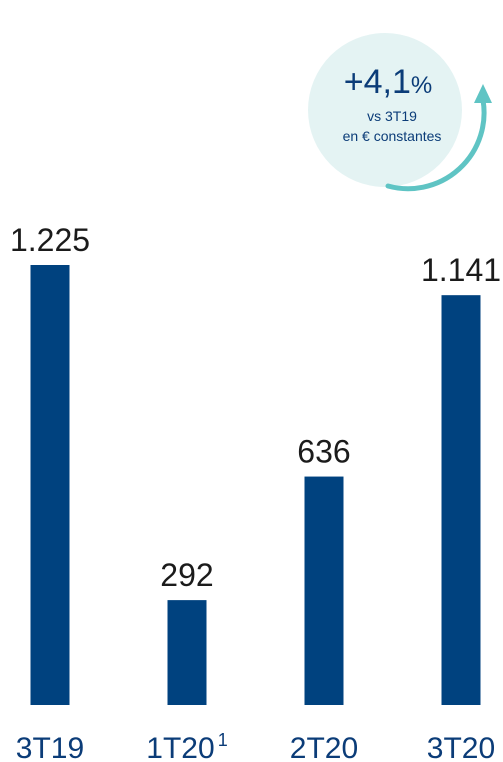  I want to click on category-label-3t20: 3T20, so click(461, 747).